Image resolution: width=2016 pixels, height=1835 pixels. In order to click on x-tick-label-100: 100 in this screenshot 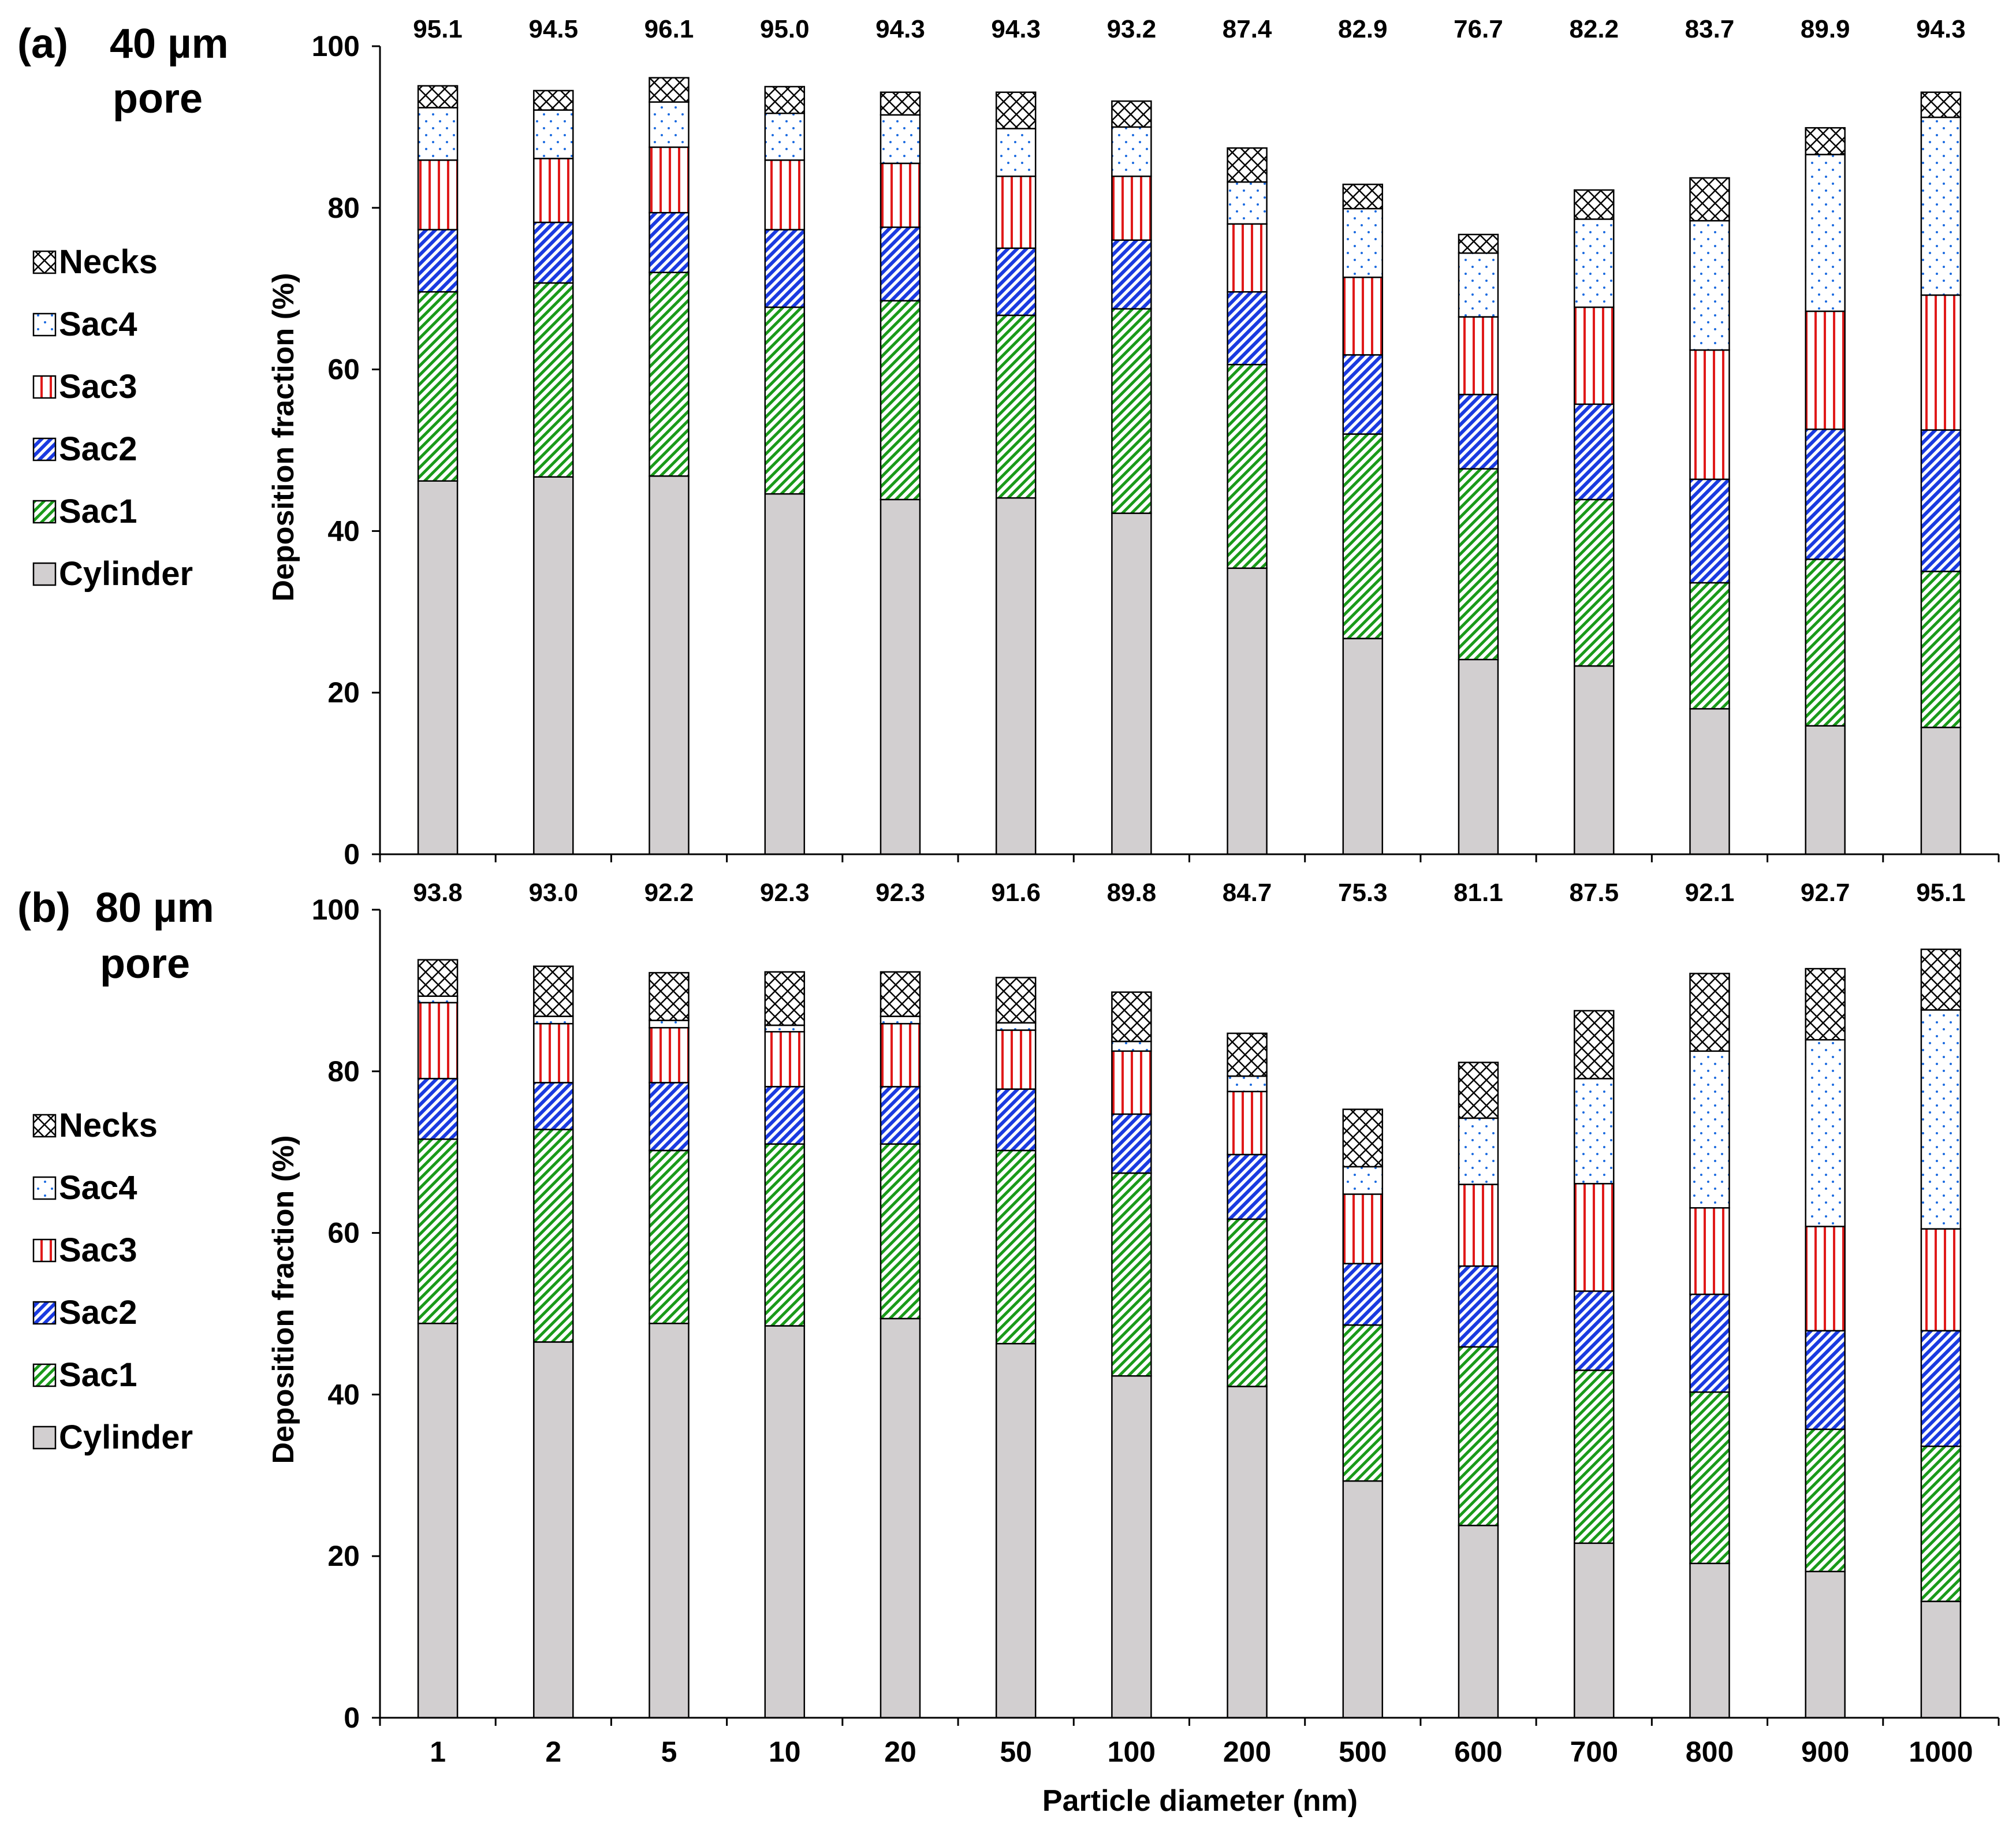, I will do `click(1132, 1752)`.